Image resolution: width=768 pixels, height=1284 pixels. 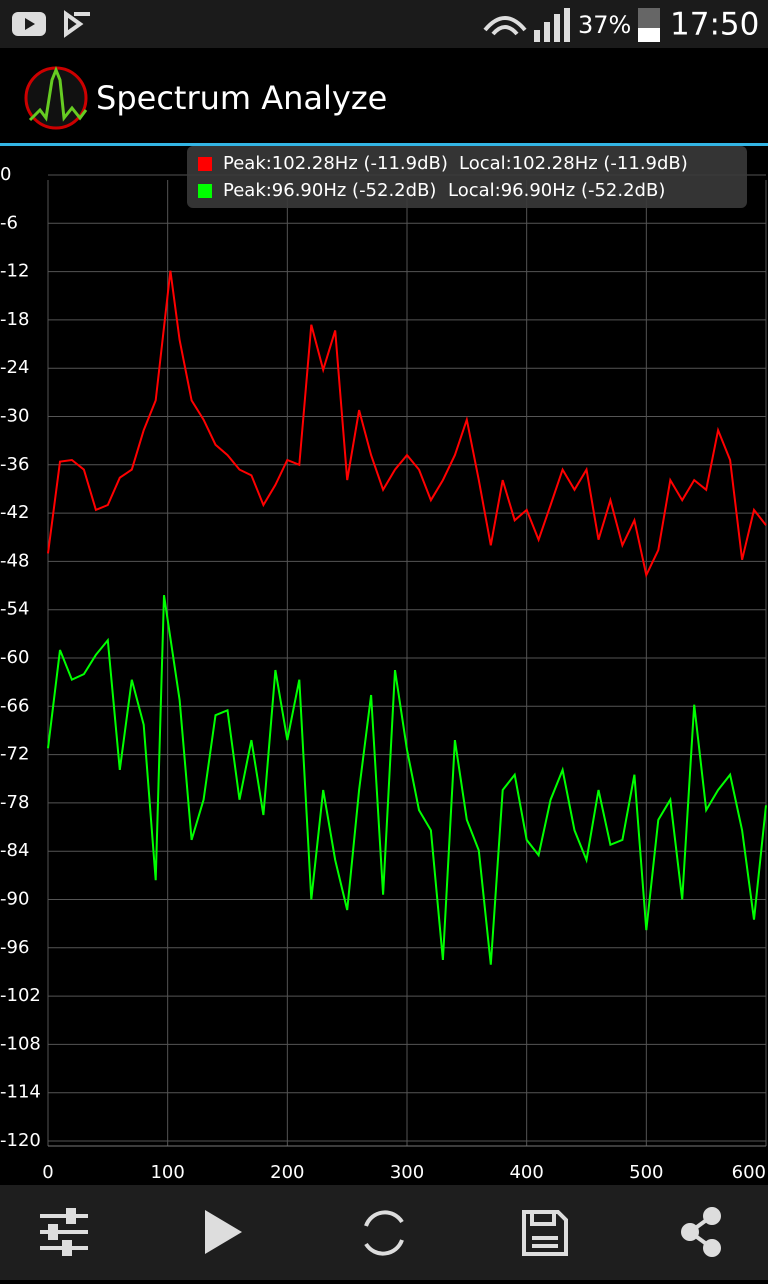 What do you see at coordinates (384, 144) in the screenshot?
I see `app-bar-divider` at bounding box center [384, 144].